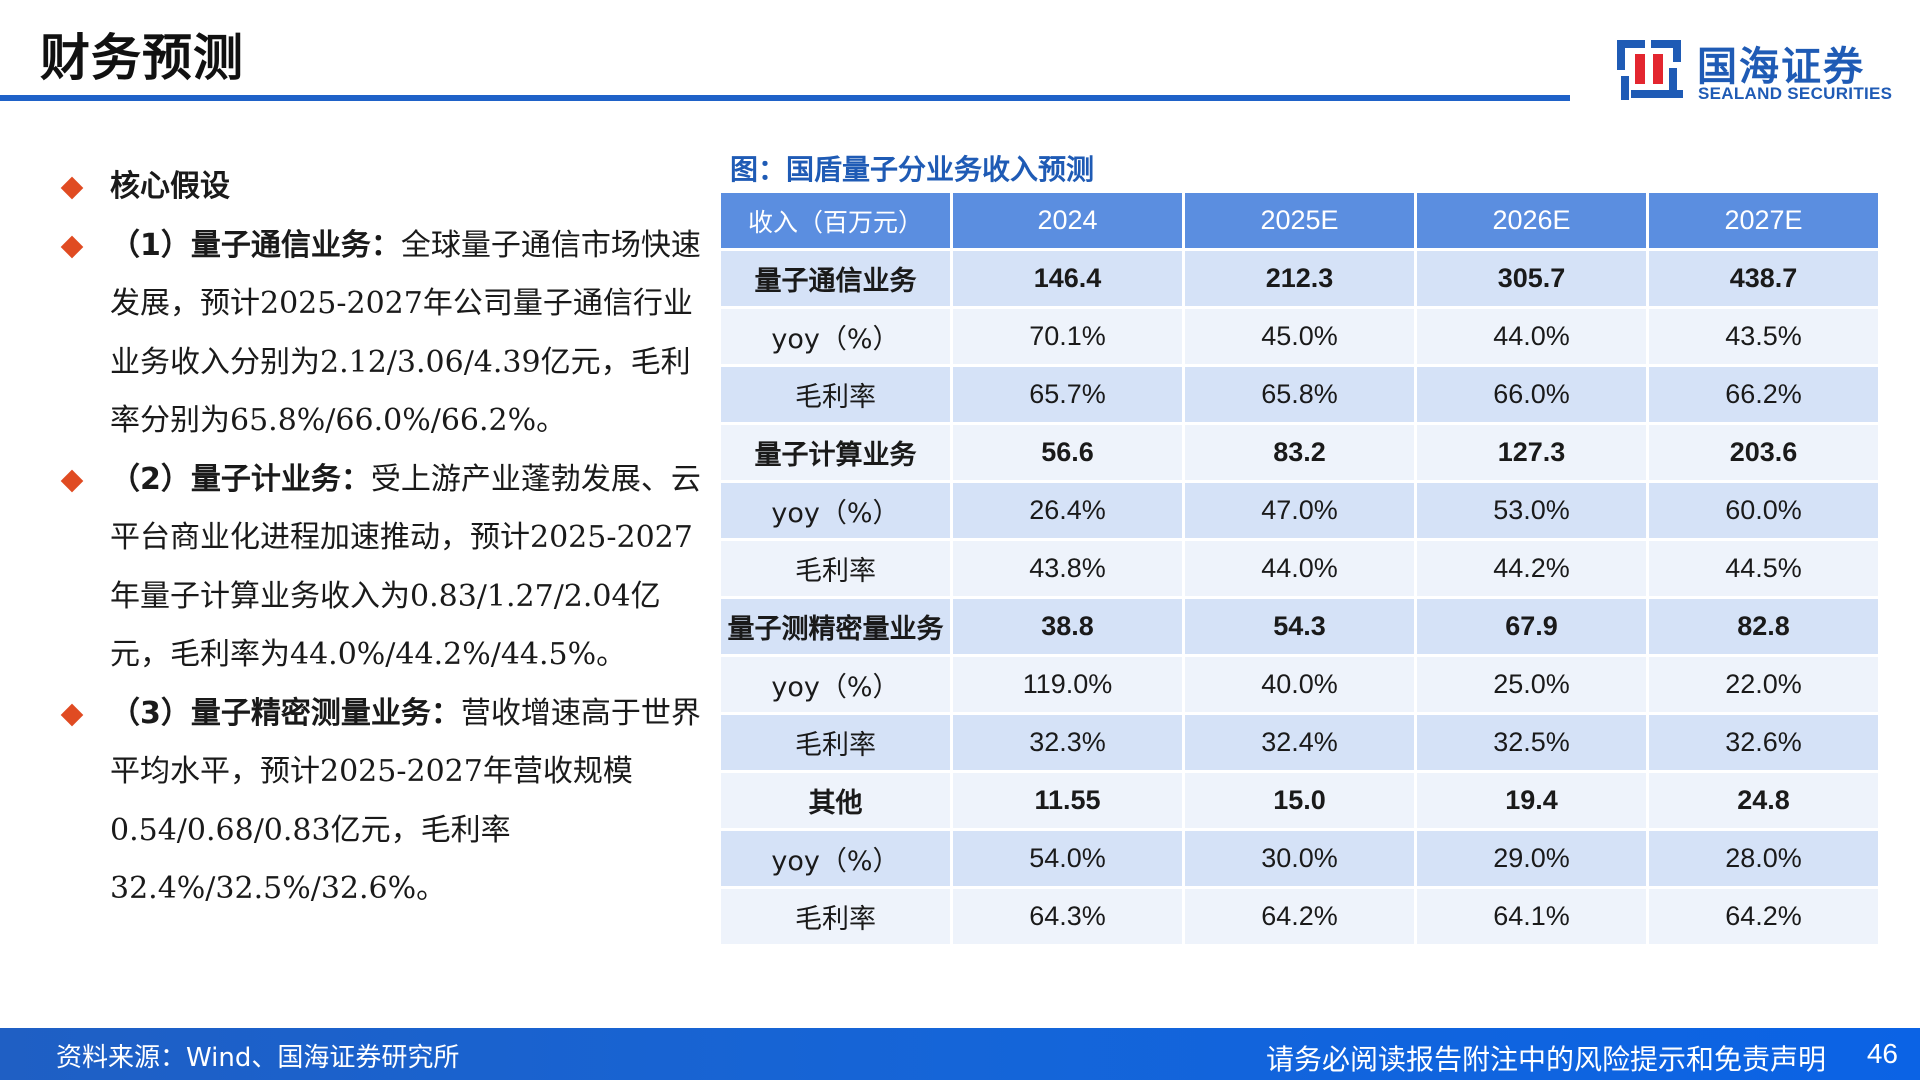 The height and width of the screenshot is (1080, 1920). I want to click on column-header: 2025E, so click(1299, 220).